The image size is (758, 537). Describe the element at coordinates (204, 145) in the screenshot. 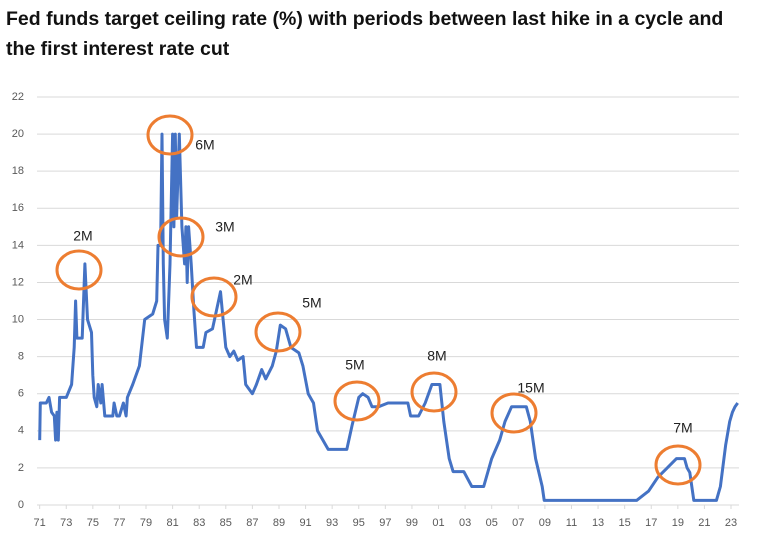

I see `annotation-label: 6M` at that location.